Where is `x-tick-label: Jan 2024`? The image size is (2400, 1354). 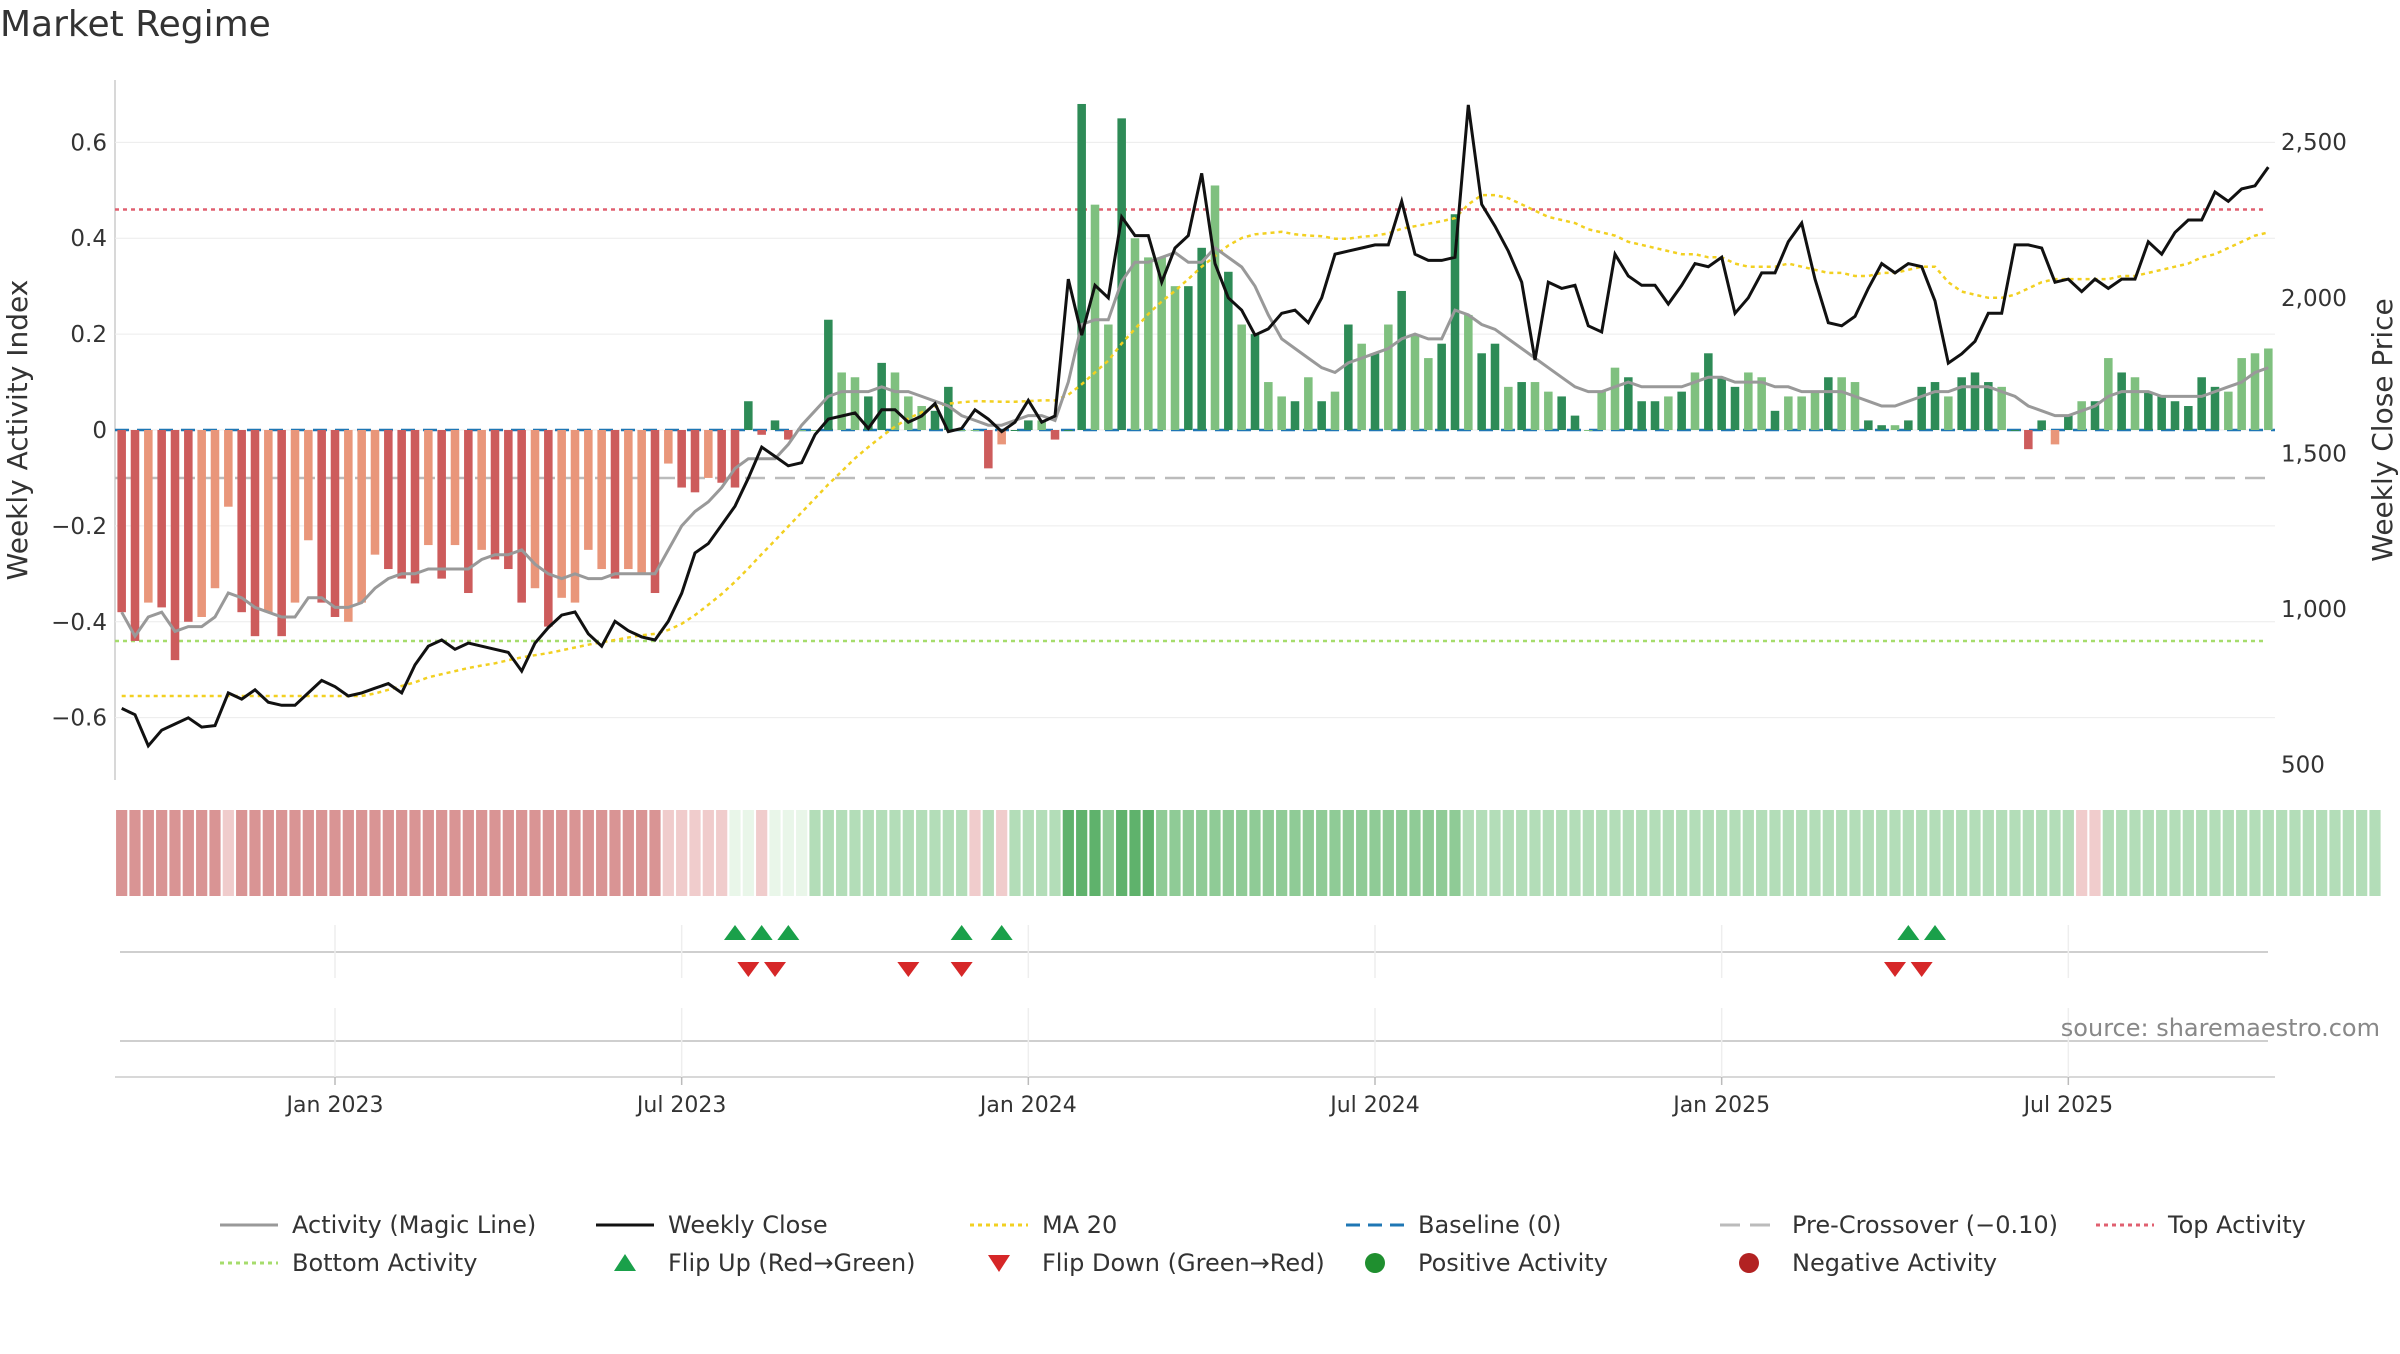
x-tick-label: Jan 2024 is located at coordinates (1027, 1105).